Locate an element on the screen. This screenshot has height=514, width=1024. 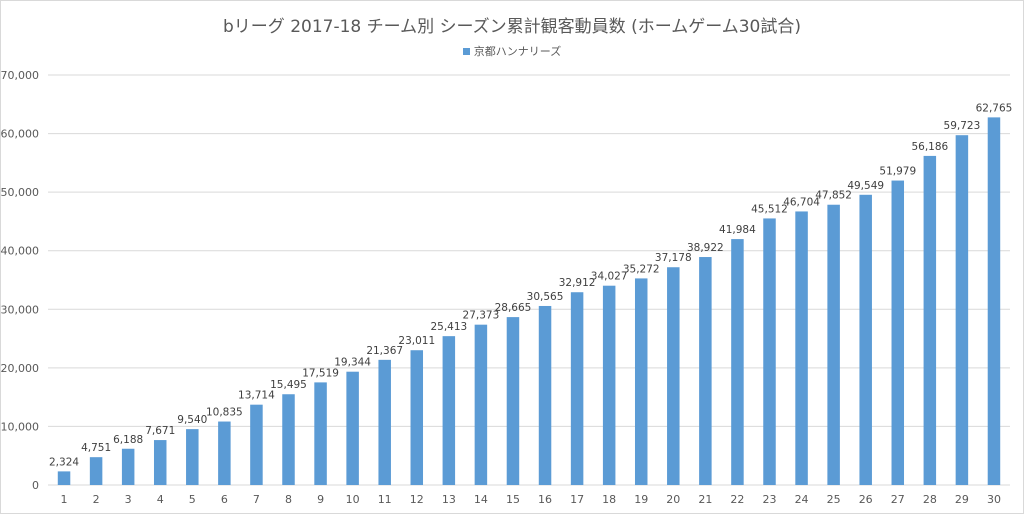
x-tick-label: 13 is located at coordinates (449, 499).